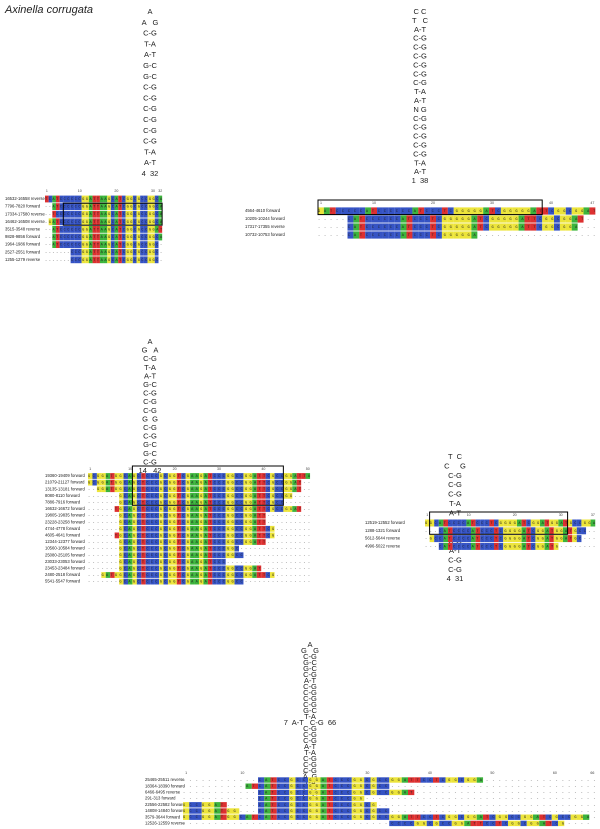 Image resolution: width=600 pixels, height=829 pixels. I want to click on hairpin-line: A-T, so click(420, 100).